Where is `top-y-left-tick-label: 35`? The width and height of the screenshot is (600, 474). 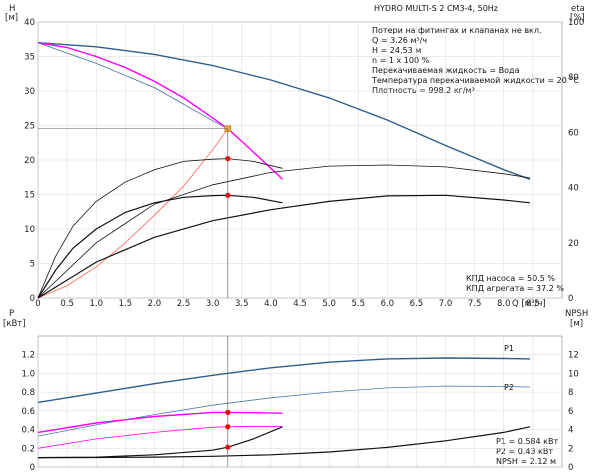
top-y-left-tick-label: 35 is located at coordinates (29, 58).